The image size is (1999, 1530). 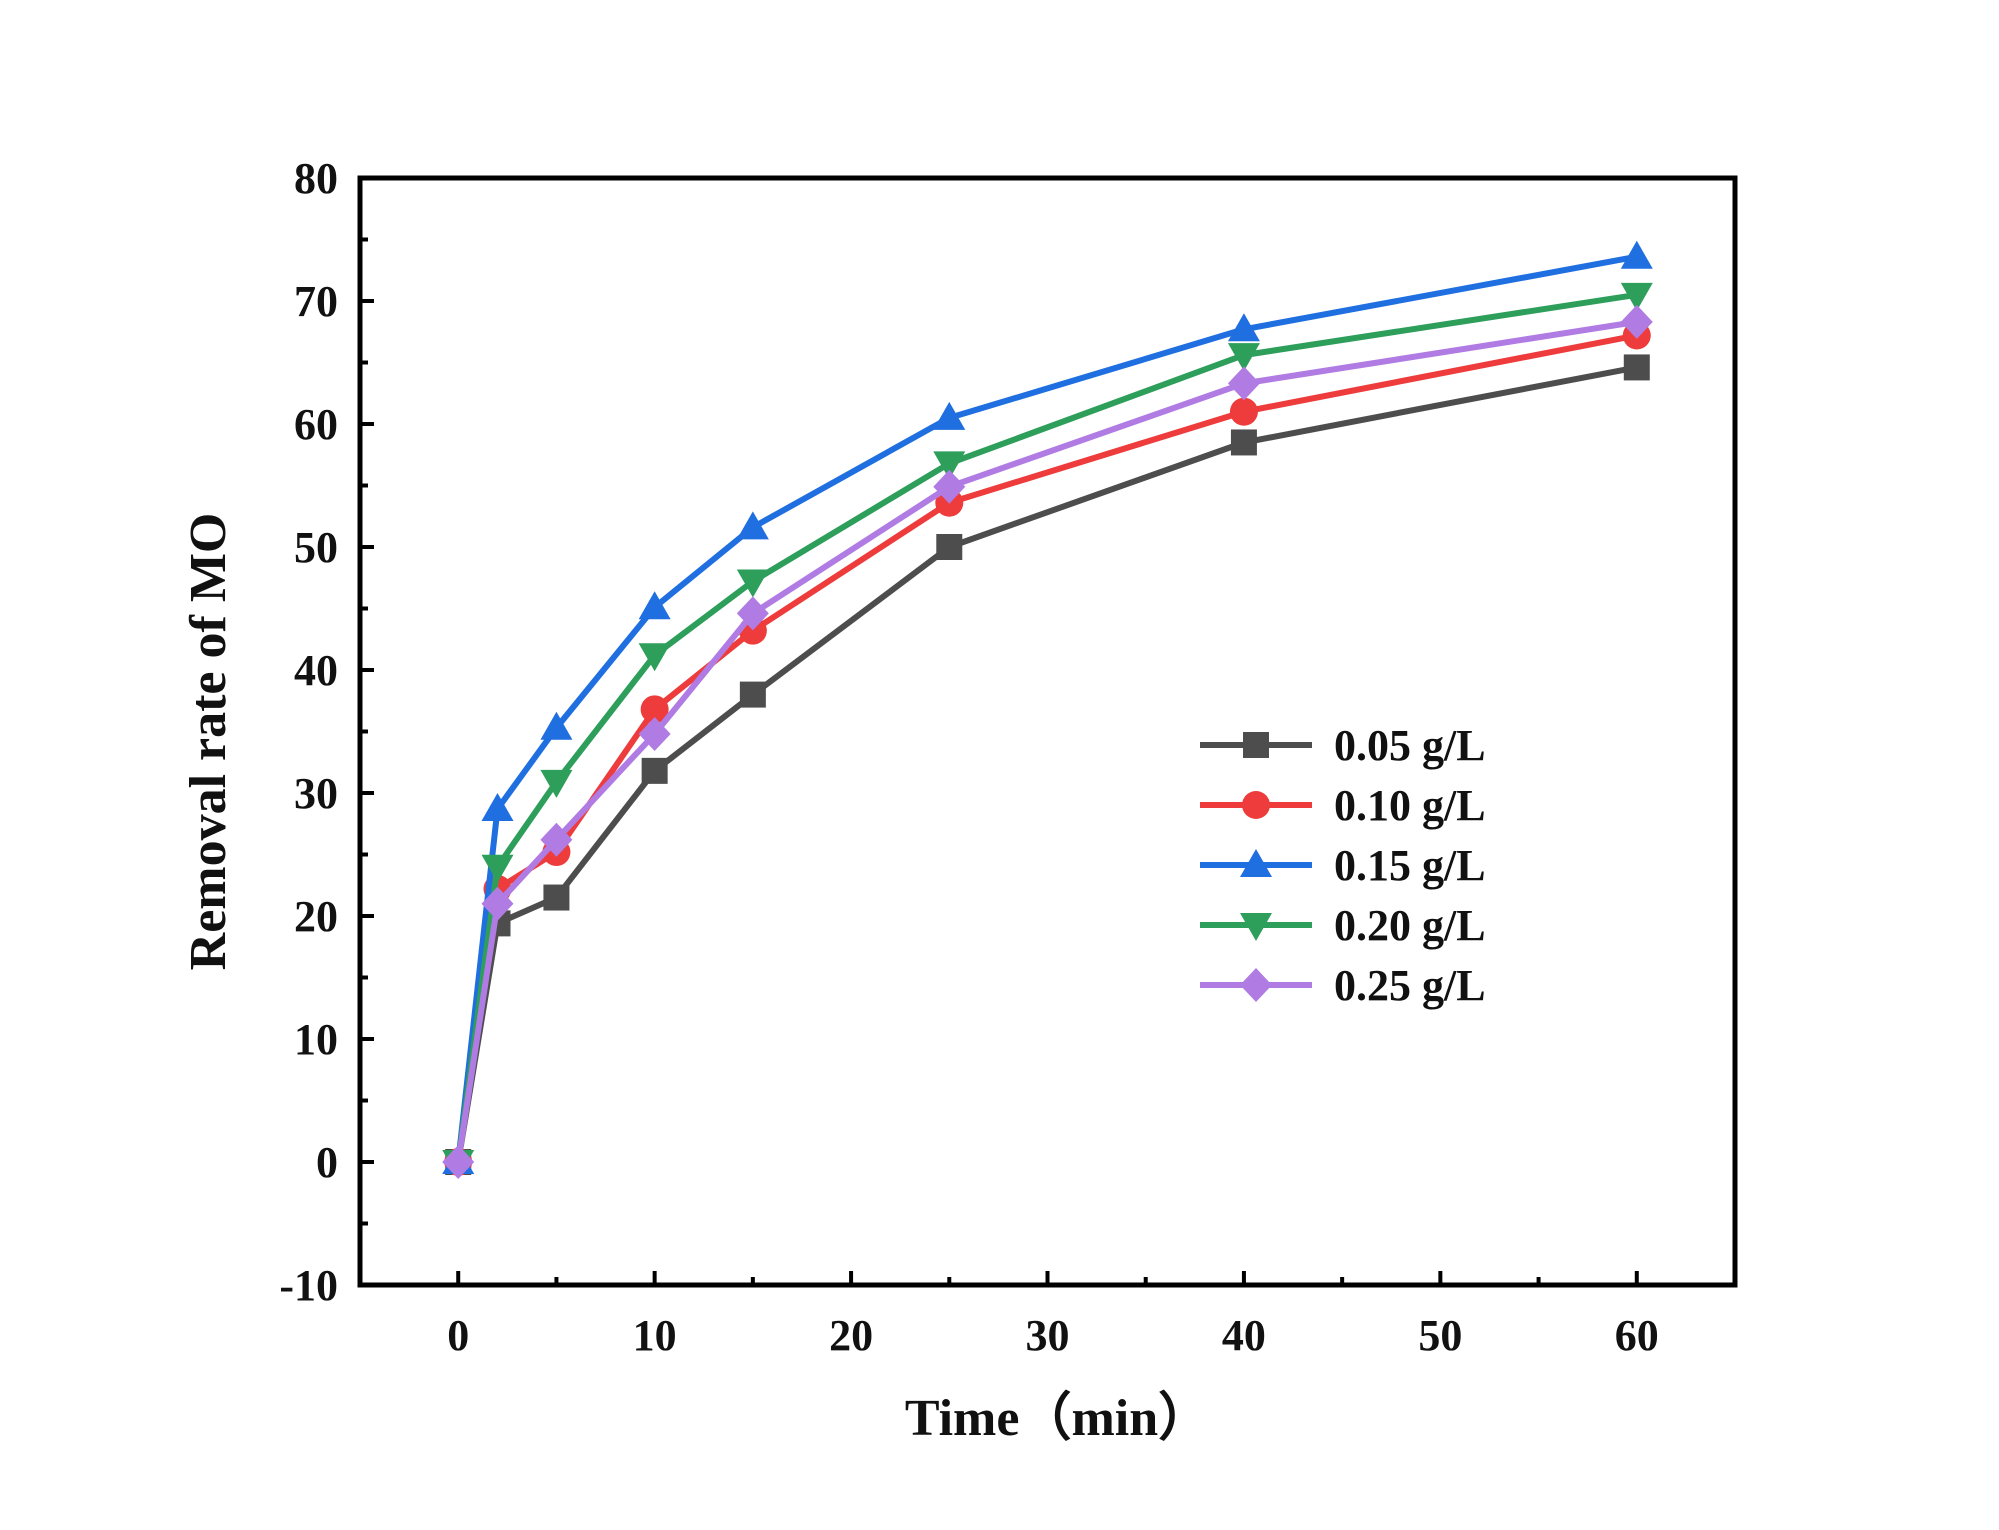 I want to click on legend-item: 0.25 g/L, so click(x=1343, y=985).